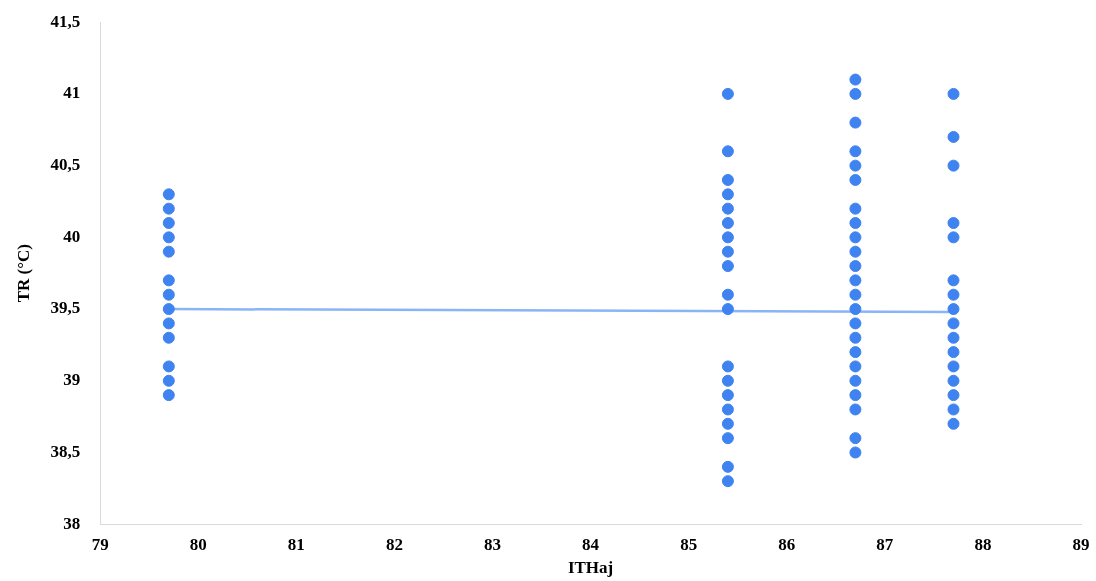 The width and height of the screenshot is (1096, 581). I want to click on x-tick-label: 81, so click(296, 544).